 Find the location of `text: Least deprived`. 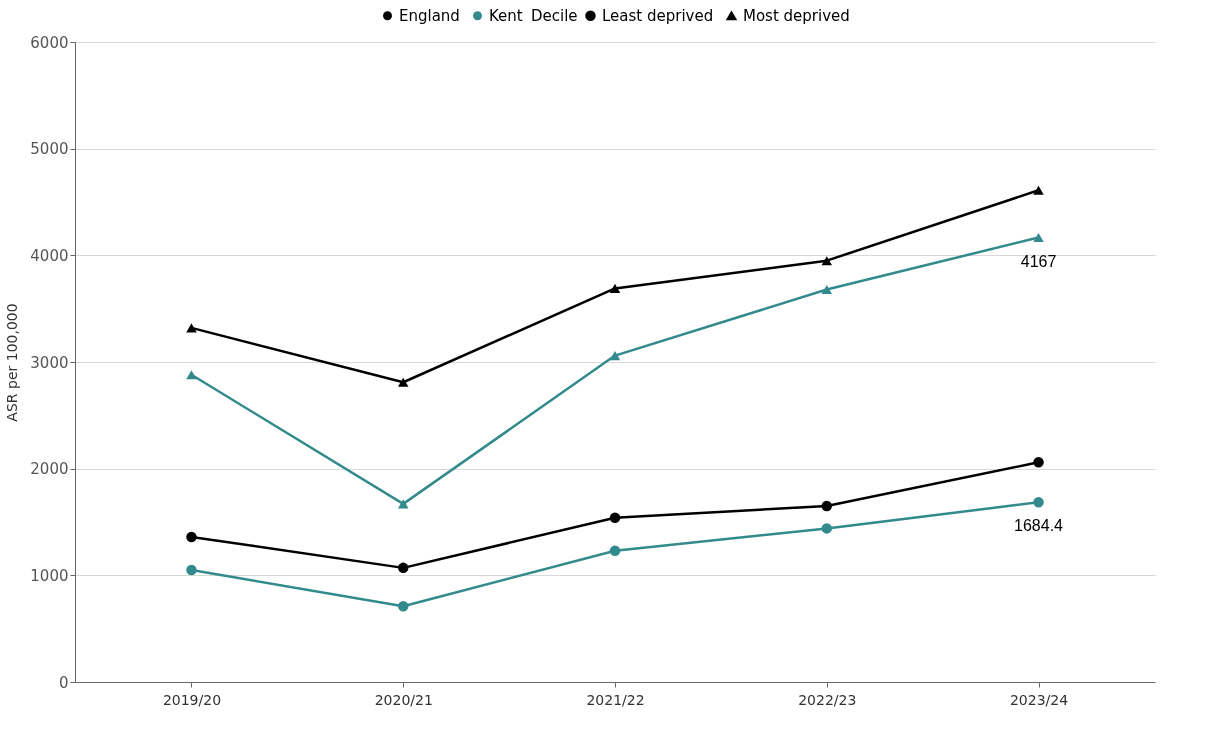

text: Least deprived is located at coordinates (658, 15).